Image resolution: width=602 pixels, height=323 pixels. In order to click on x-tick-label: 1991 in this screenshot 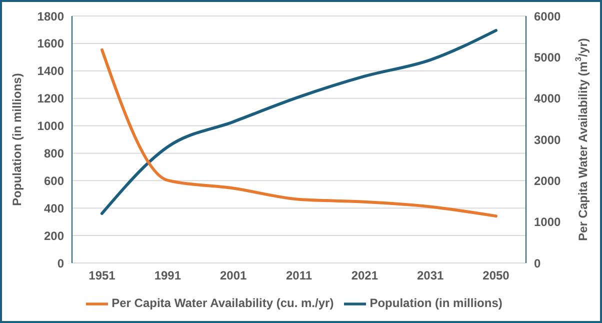, I will do `click(168, 275)`.